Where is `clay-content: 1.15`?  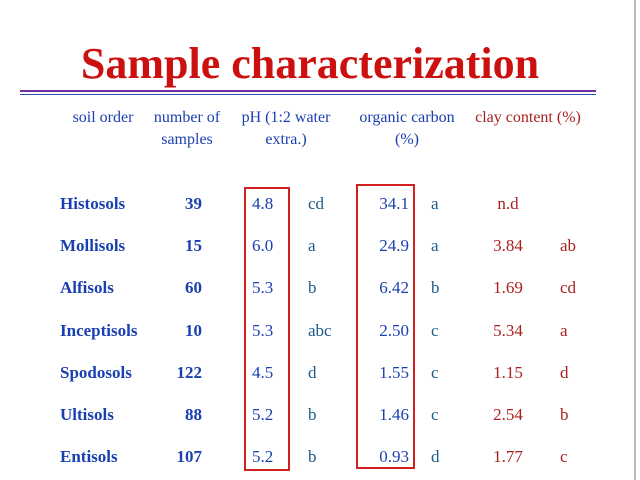 clay-content: 1.15 is located at coordinates (508, 372).